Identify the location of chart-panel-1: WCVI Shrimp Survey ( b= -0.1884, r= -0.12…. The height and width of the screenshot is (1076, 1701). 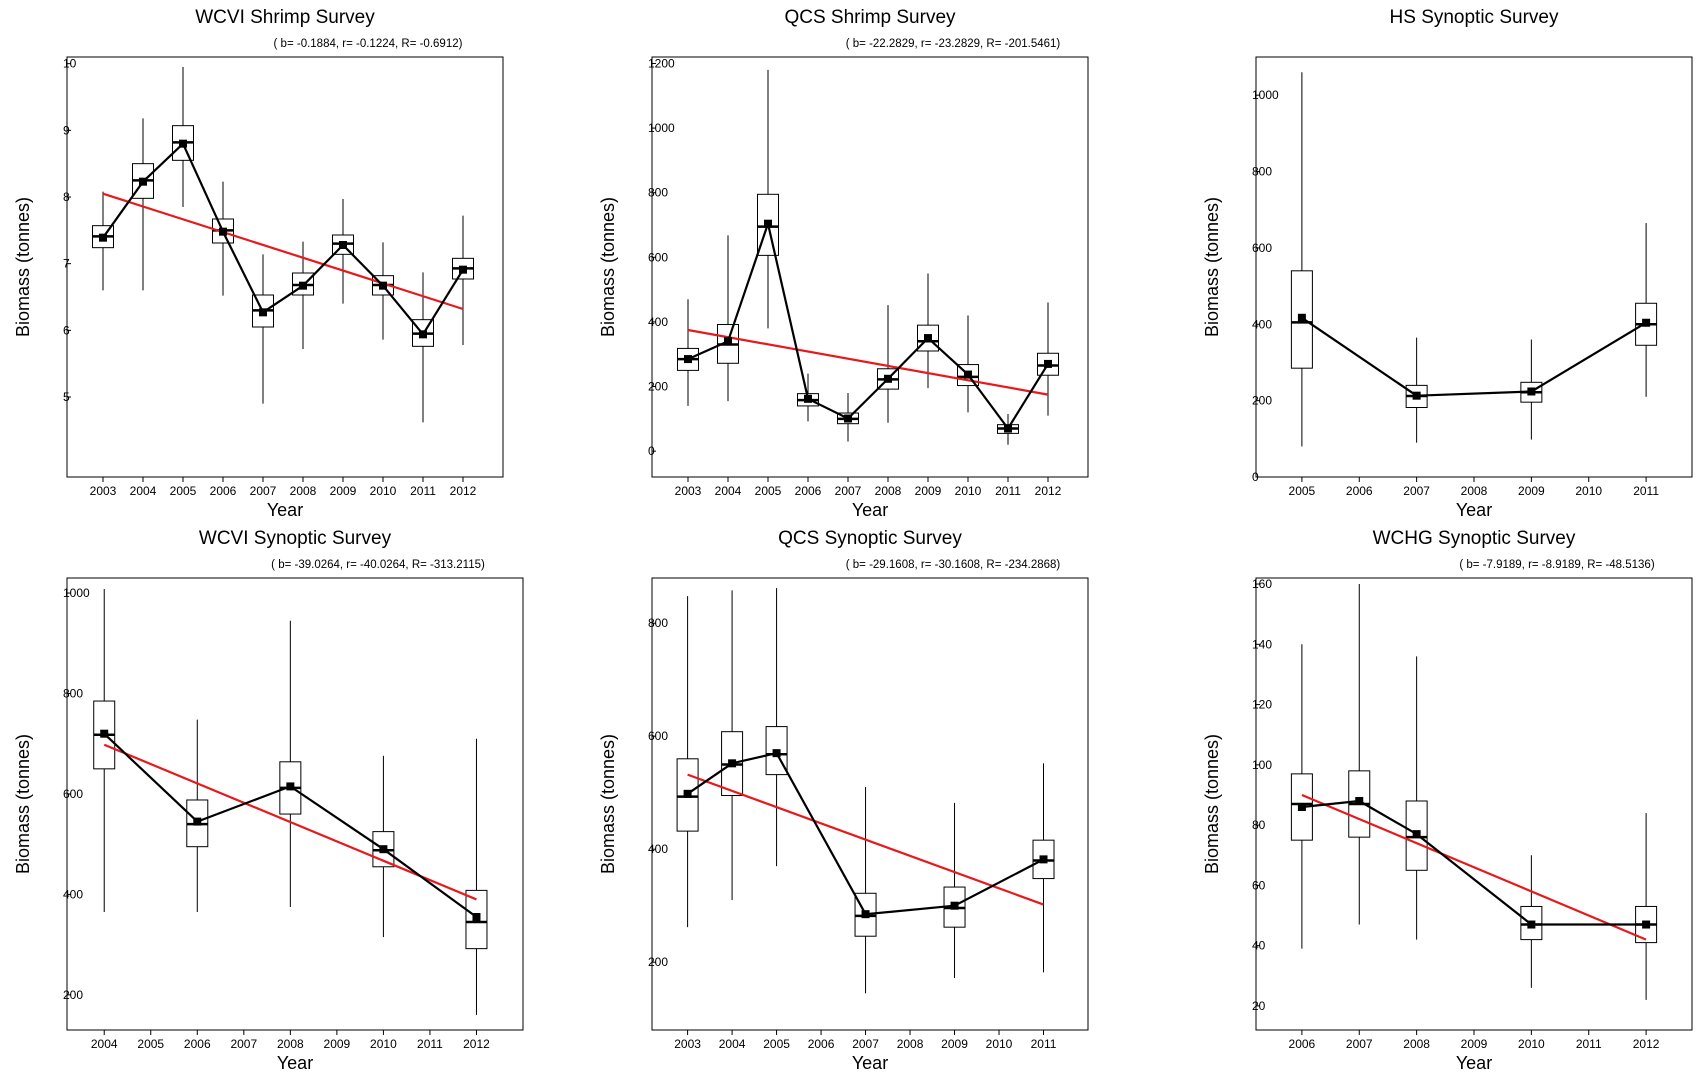
(258, 263).